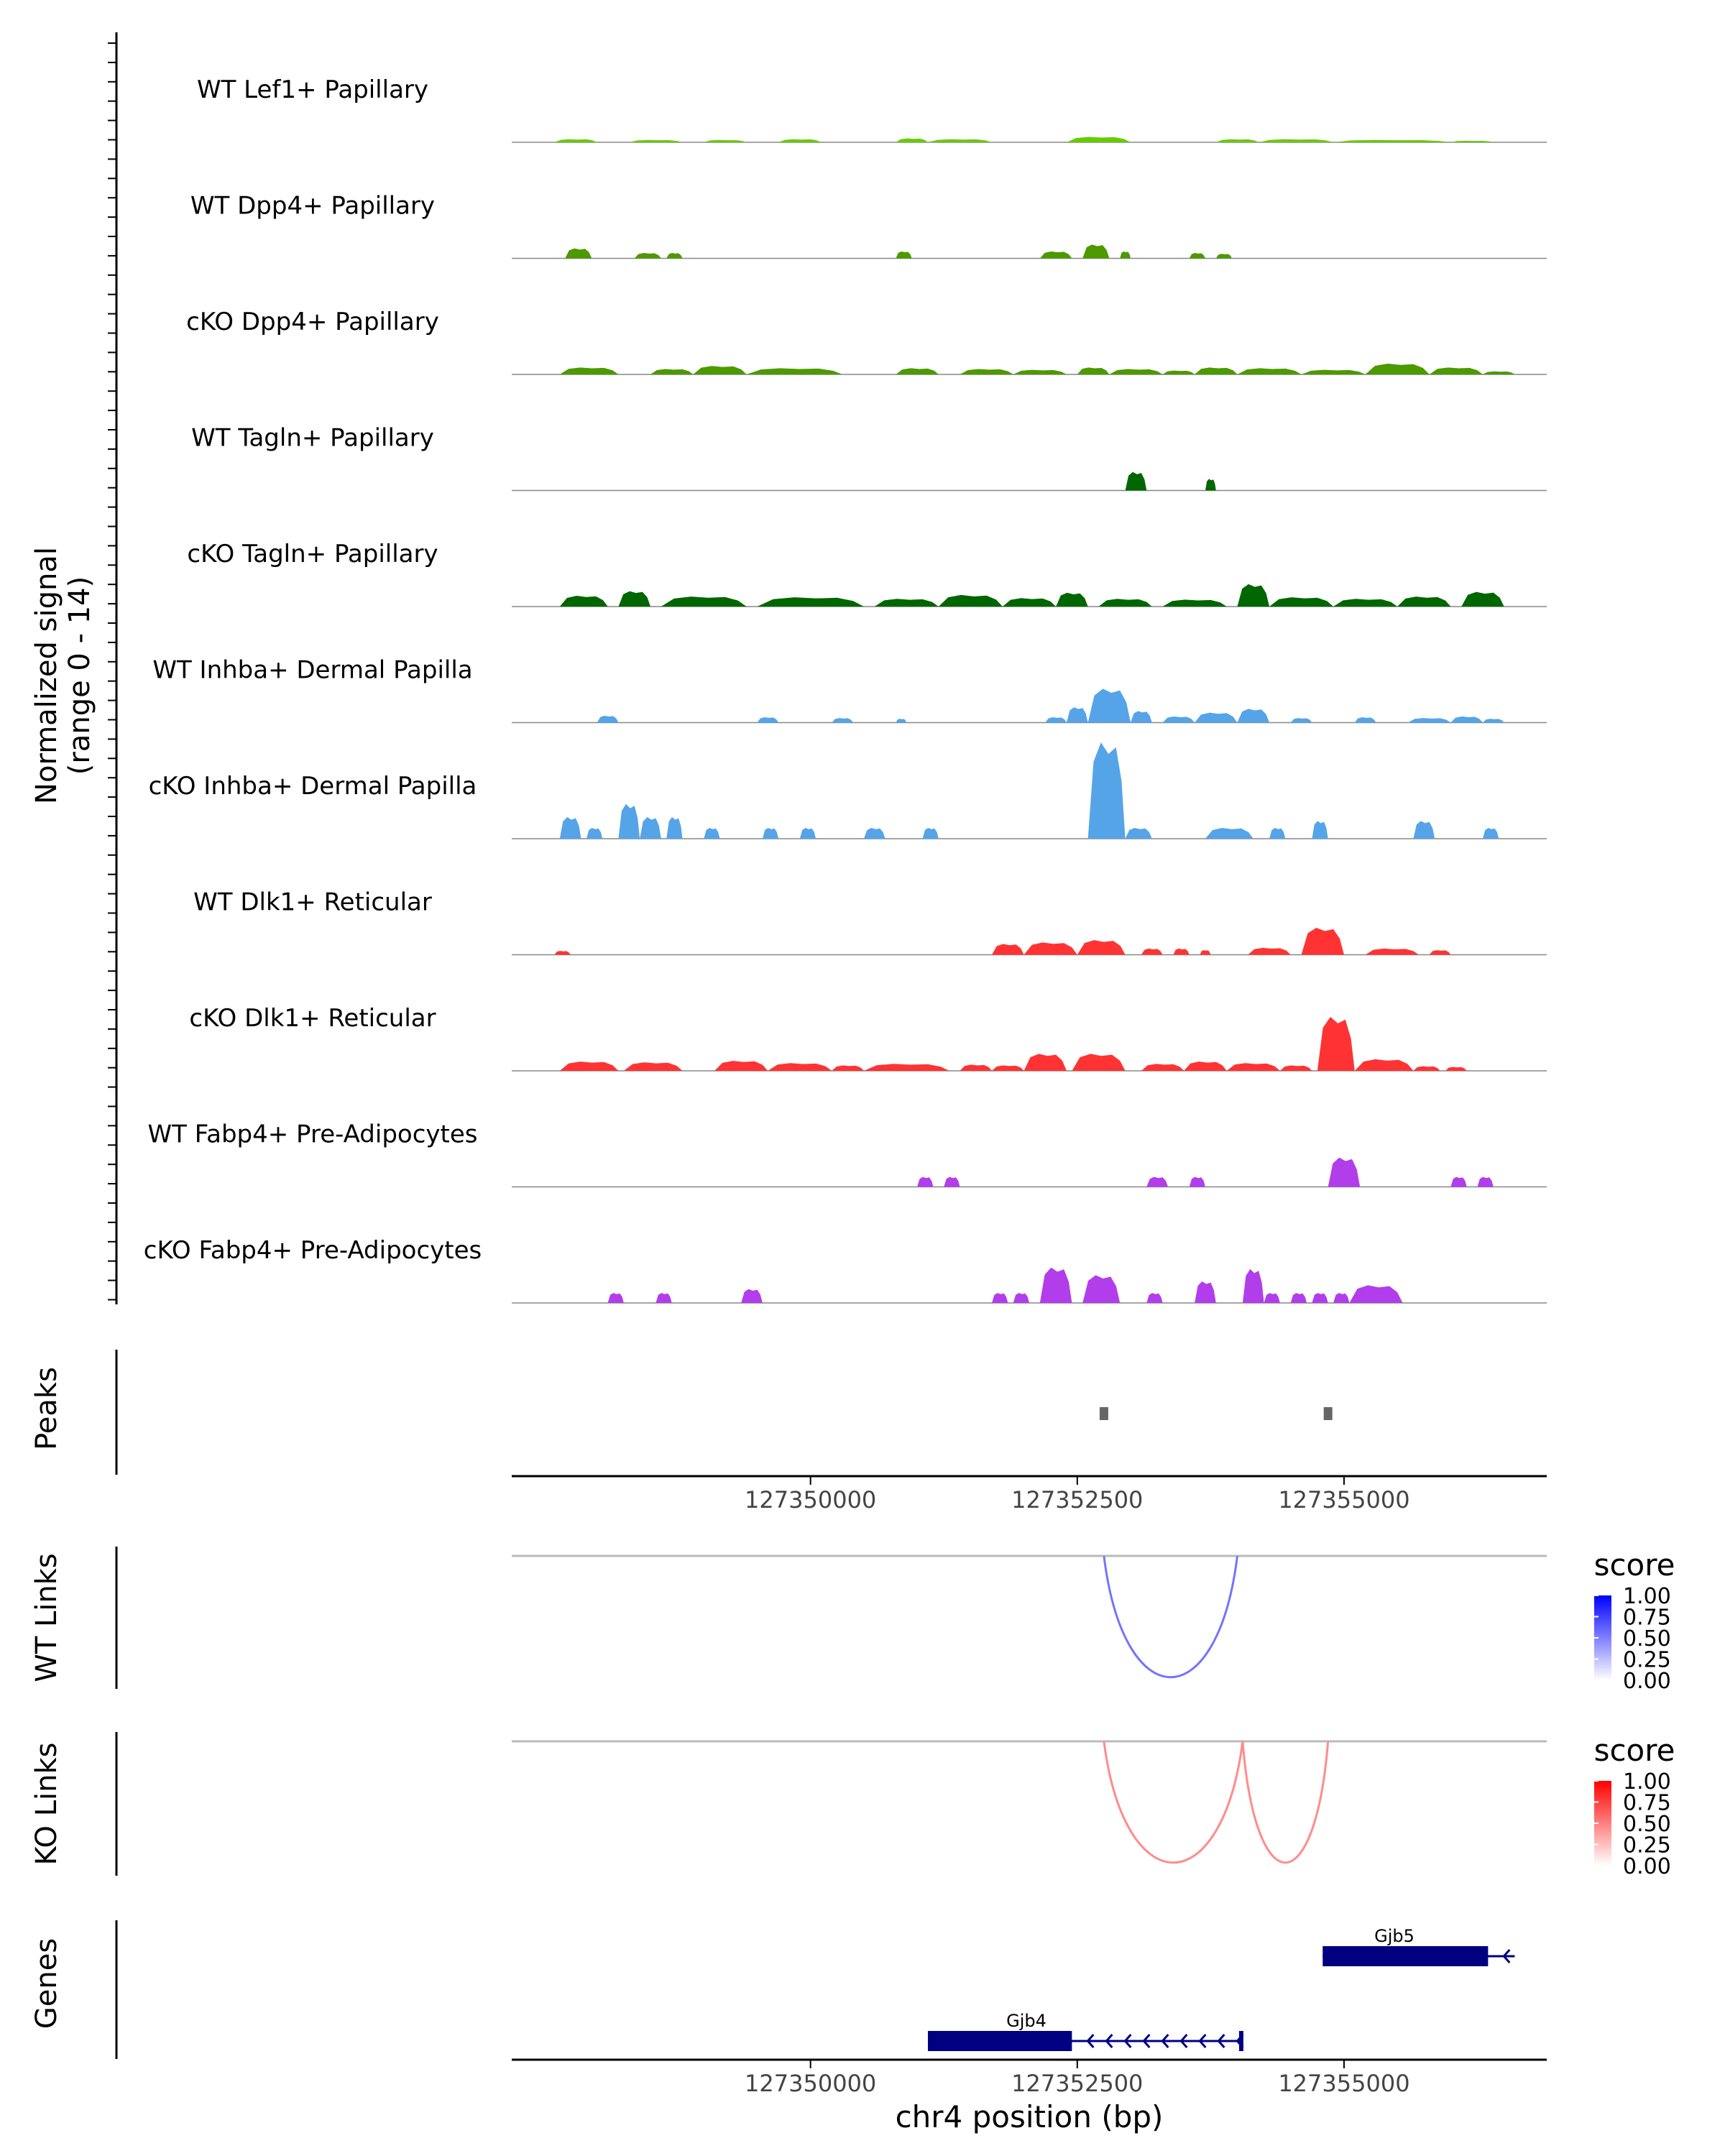 The height and width of the screenshot is (2156, 1725). I want to click on track-label: cKO Dpp4+ Papillary, so click(312, 322).